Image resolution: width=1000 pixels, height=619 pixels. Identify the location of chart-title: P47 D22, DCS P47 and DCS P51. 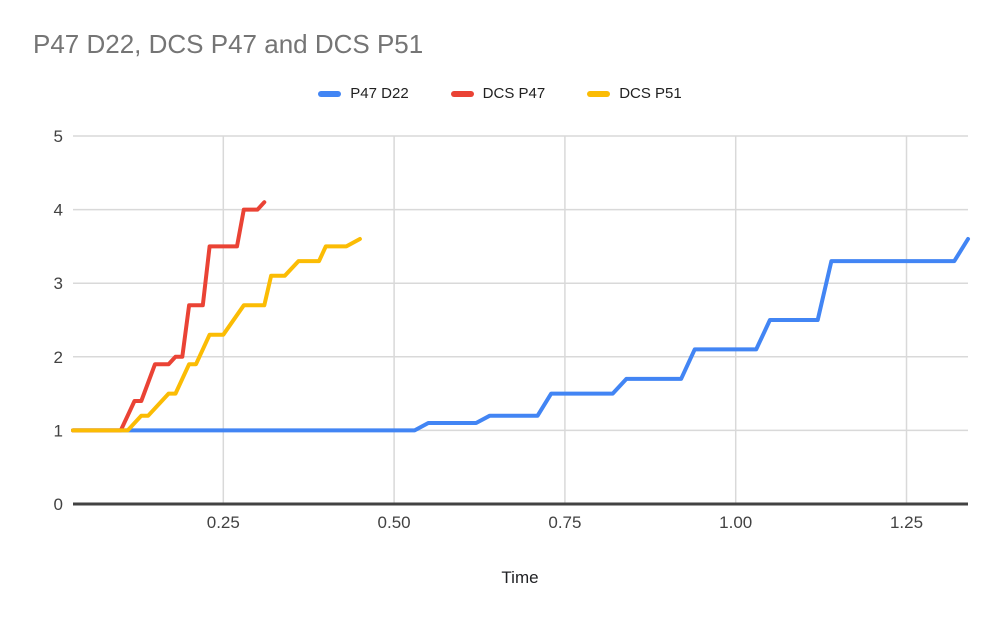
(228, 44).